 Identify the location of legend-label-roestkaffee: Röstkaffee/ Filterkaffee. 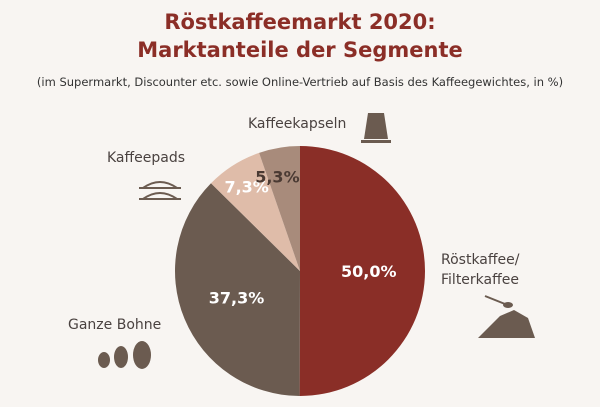
(480, 270).